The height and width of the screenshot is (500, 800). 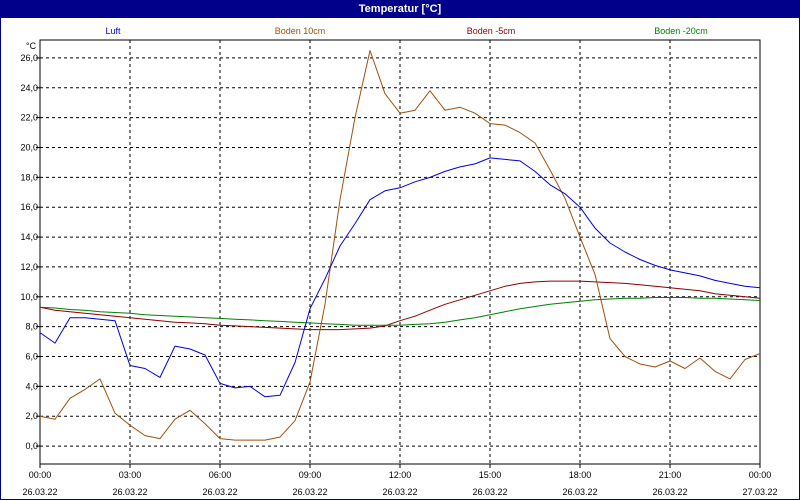 I want to click on y-tick-label: 18,0, so click(x=29, y=177).